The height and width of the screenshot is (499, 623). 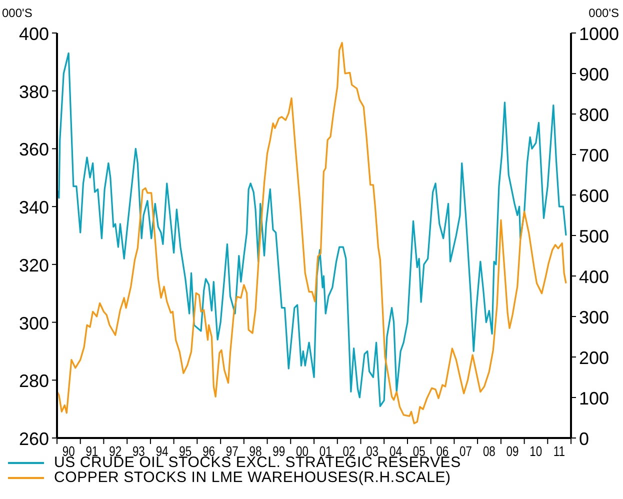 What do you see at coordinates (17, 13) in the screenshot?
I see `y-axis-title: 000'S` at bounding box center [17, 13].